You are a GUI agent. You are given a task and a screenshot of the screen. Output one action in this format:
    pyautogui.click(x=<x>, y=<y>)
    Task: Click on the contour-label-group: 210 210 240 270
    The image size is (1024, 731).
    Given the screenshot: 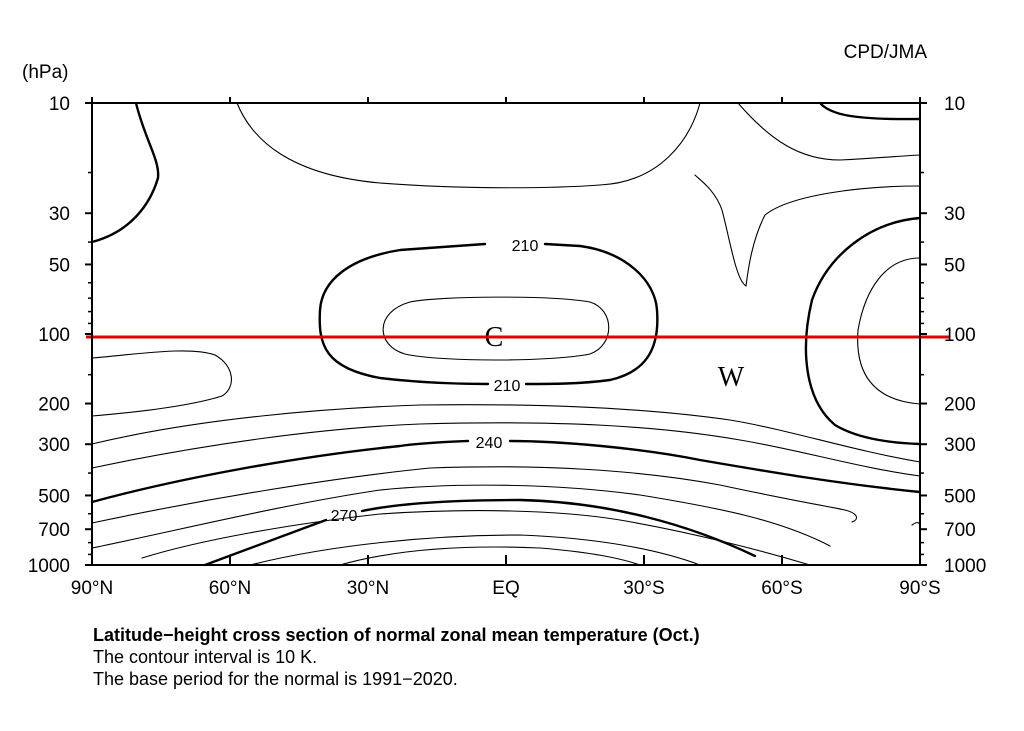 What is the action you would take?
    pyautogui.click(x=435, y=381)
    